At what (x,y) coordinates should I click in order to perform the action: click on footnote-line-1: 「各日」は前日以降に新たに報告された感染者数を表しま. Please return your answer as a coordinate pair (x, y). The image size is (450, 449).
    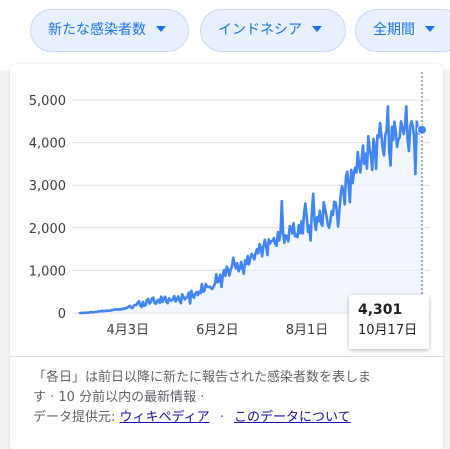
    Looking at the image, I should click on (202, 377).